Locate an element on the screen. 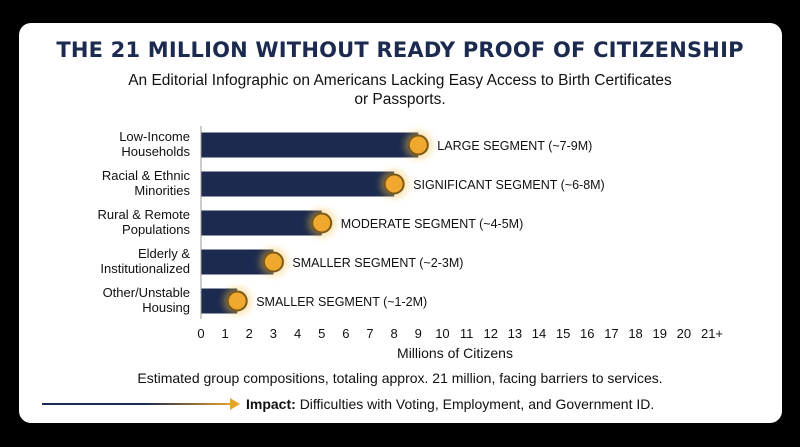 The height and width of the screenshot is (447, 800). x-tick-label: 19 is located at coordinates (659, 333).